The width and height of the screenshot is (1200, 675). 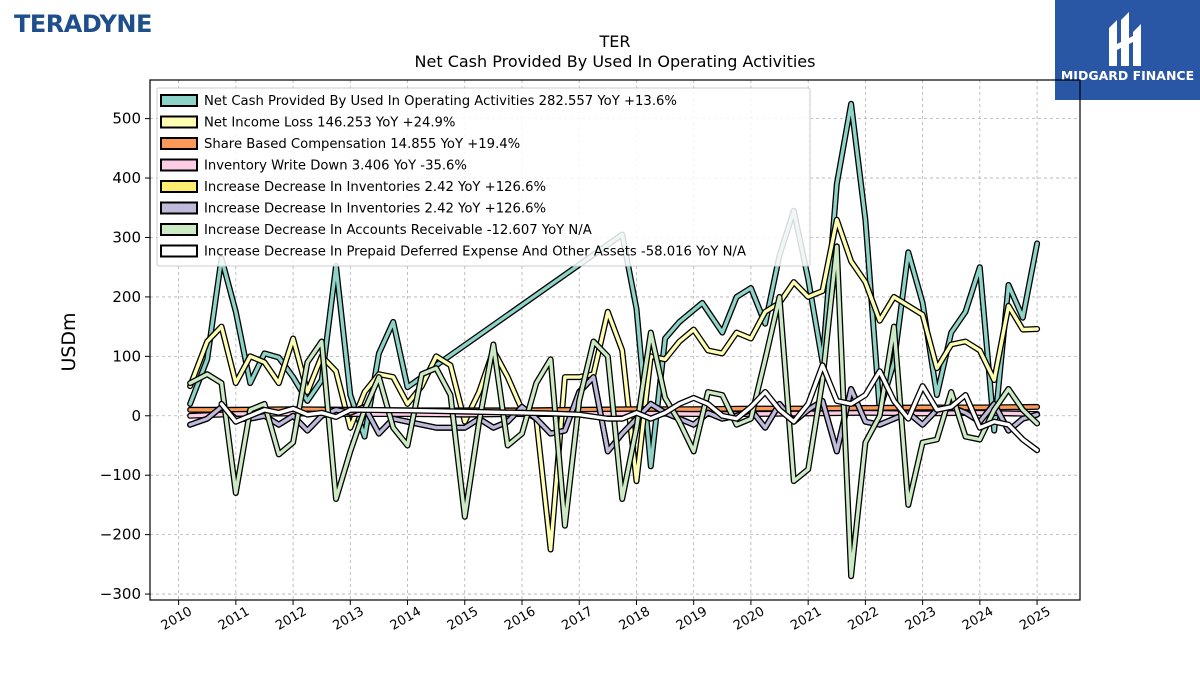 What do you see at coordinates (615, 41) in the screenshot?
I see `chart-title: TER` at bounding box center [615, 41].